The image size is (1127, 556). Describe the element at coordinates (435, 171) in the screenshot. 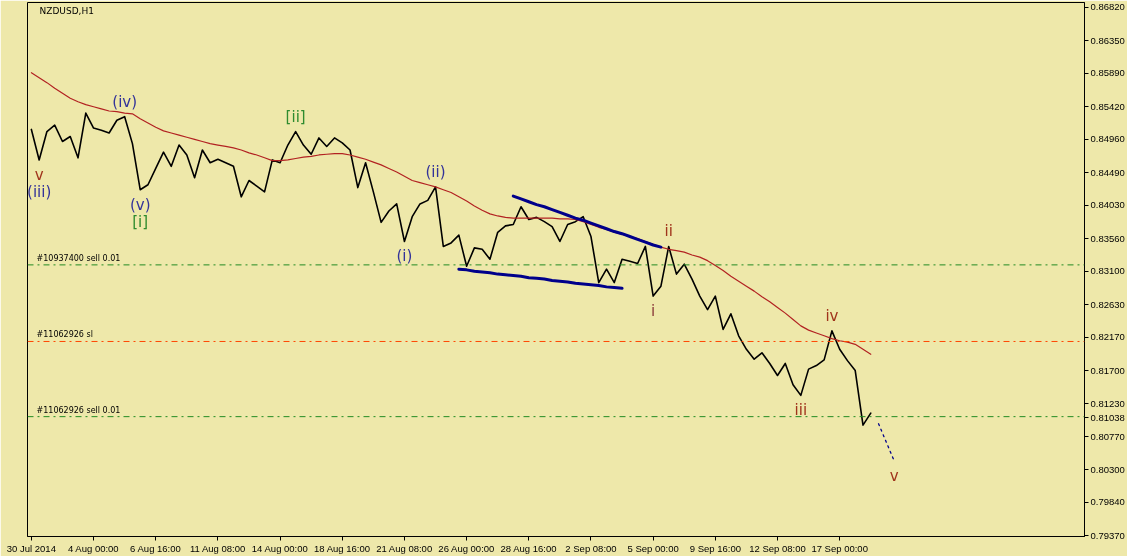

I see `data-label: (ii)` at that location.